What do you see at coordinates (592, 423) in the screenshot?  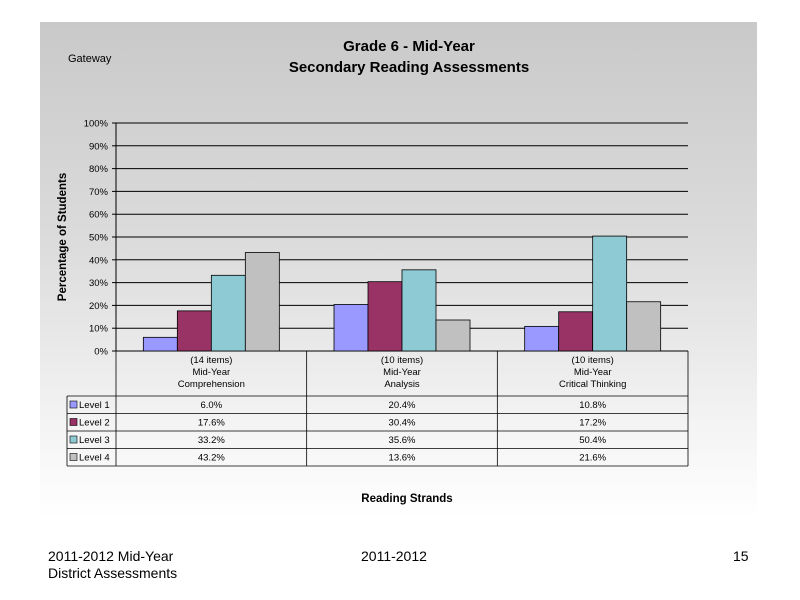 I see `data-label: 17.2%` at bounding box center [592, 423].